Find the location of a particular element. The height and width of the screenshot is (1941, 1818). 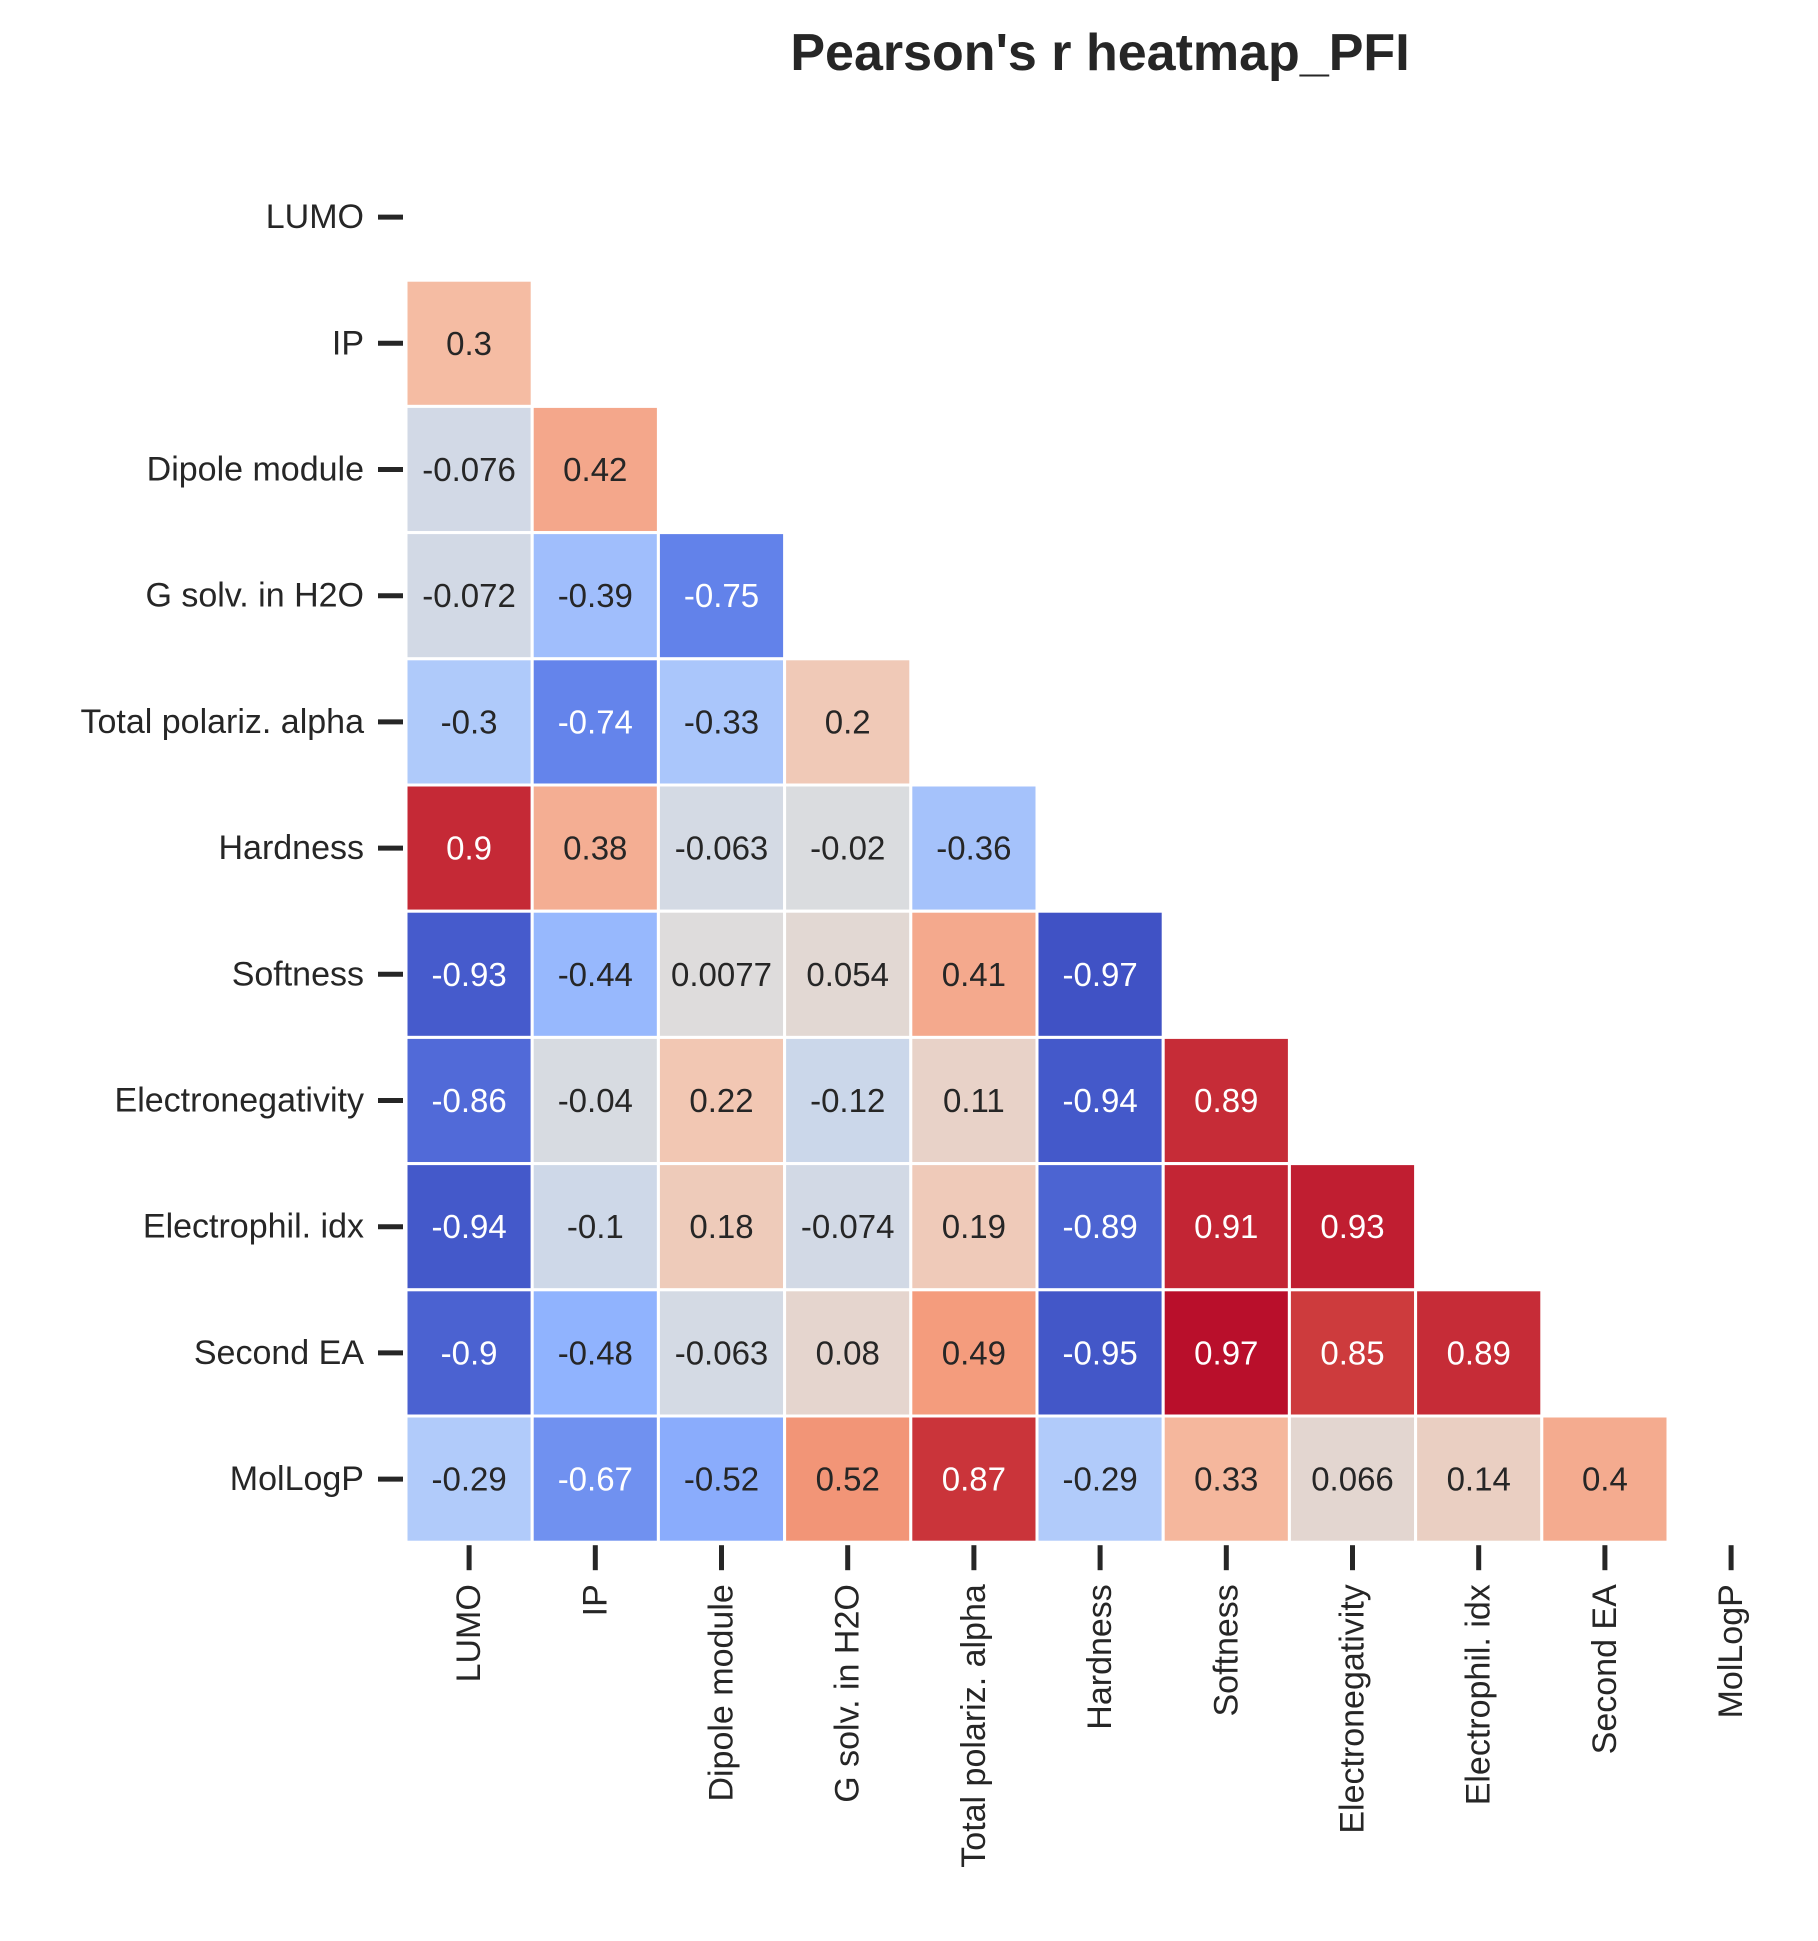

heatmap-cell-total-polariz-alpha-ip is located at coordinates (595, 722).